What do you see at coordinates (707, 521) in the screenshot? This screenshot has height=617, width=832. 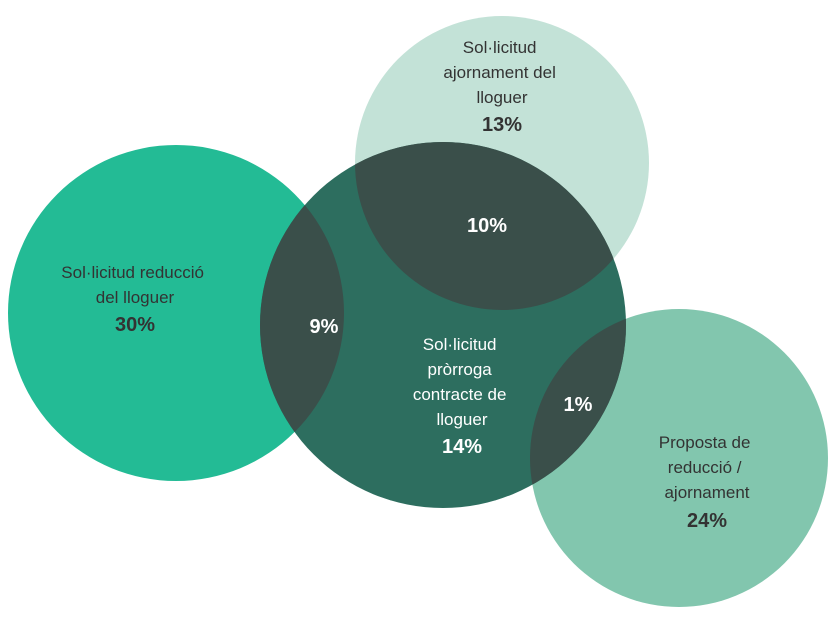 I see `value-proposta: 24%` at bounding box center [707, 521].